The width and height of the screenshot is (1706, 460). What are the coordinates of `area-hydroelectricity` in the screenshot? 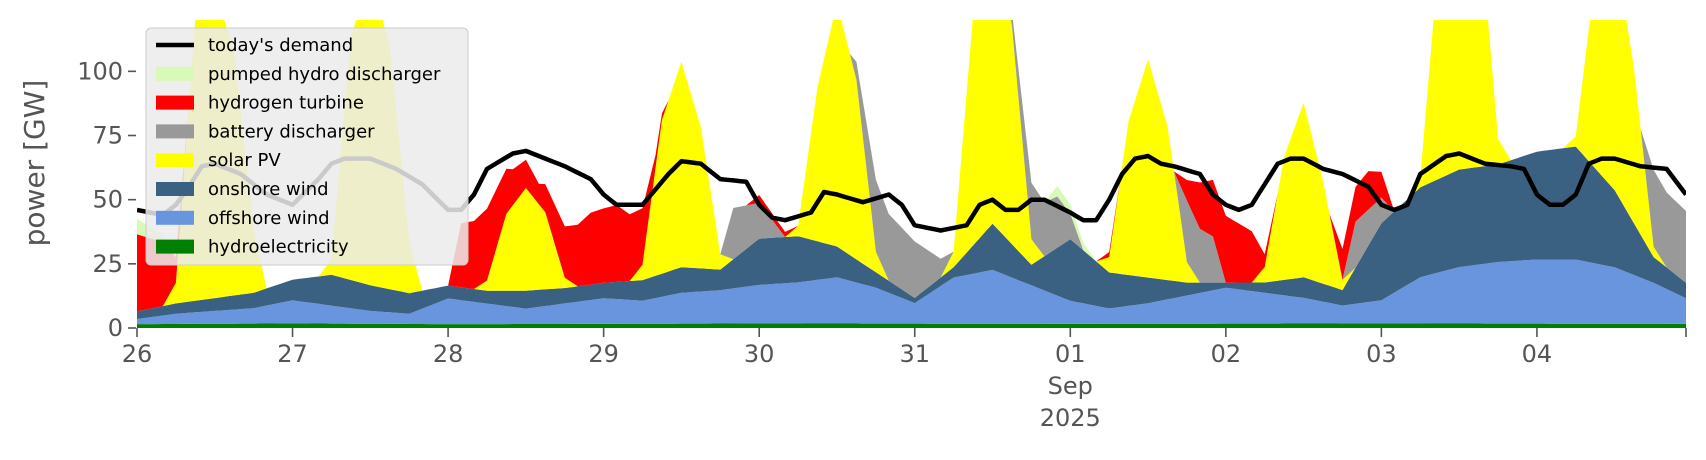 It's located at (911, 325).